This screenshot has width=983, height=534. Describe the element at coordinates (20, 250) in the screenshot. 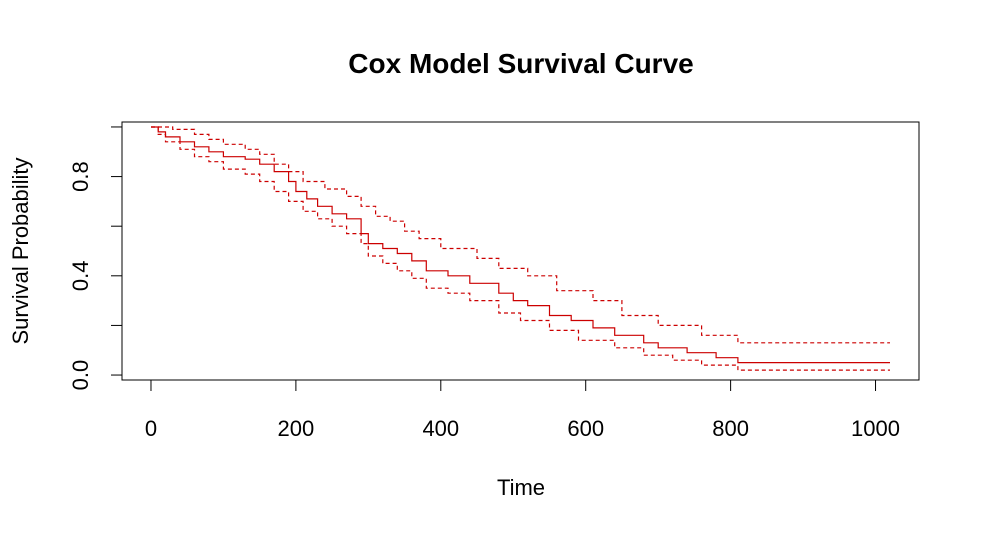

I see `y-axis-label: Survival Probability` at that location.